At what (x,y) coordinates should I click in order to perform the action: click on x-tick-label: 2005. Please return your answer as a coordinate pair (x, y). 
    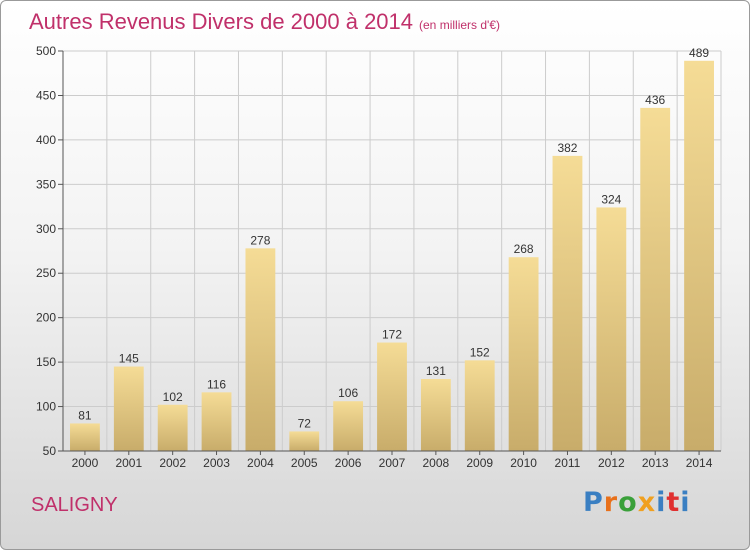
    Looking at the image, I should click on (304, 463).